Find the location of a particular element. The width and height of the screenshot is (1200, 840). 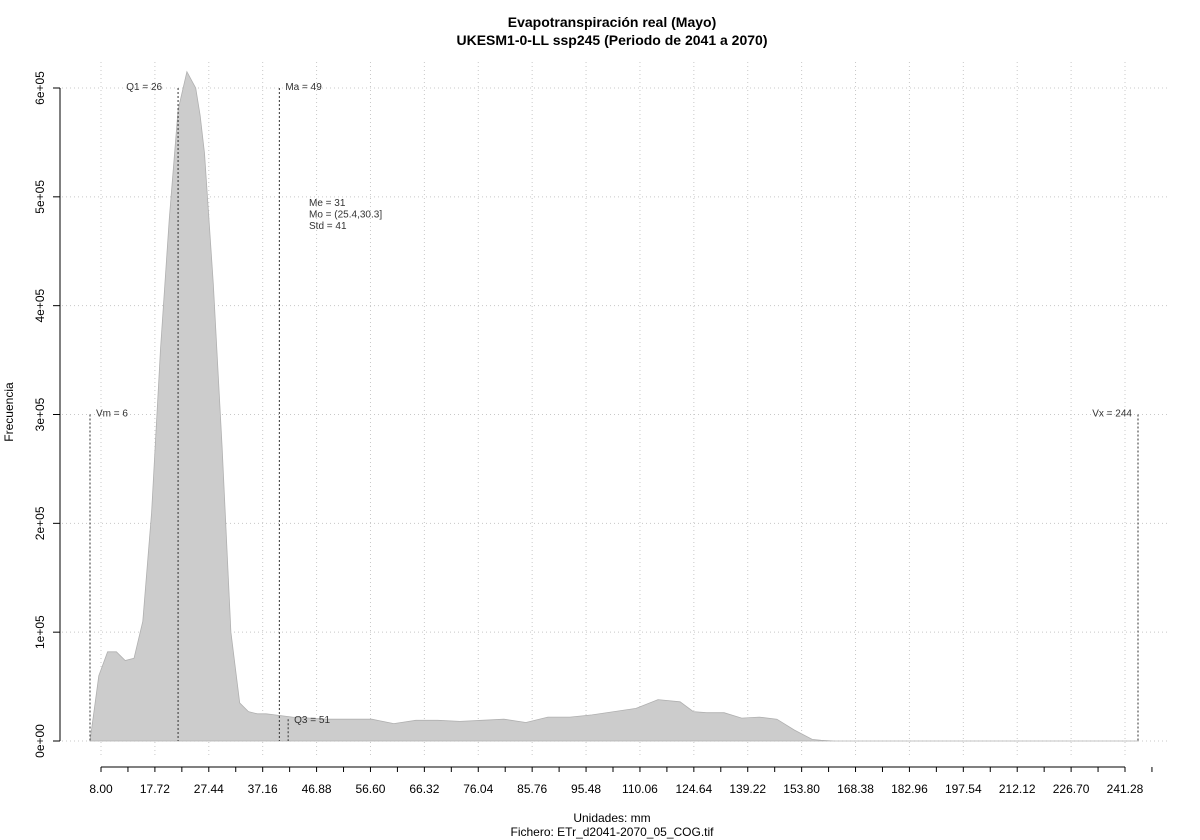

y-tick-label: 0e+00 is located at coordinates (40, 741).